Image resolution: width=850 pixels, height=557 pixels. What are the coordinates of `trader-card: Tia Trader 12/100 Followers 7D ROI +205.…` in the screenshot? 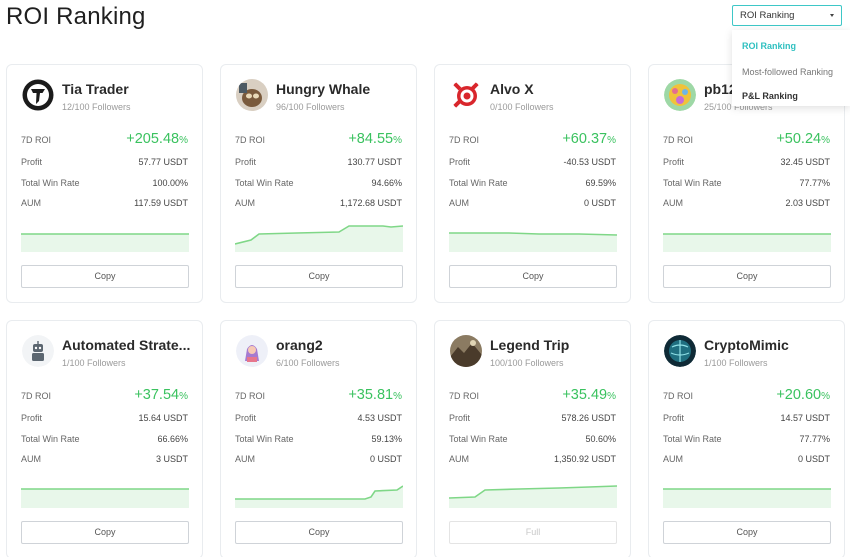 It's located at (104, 183).